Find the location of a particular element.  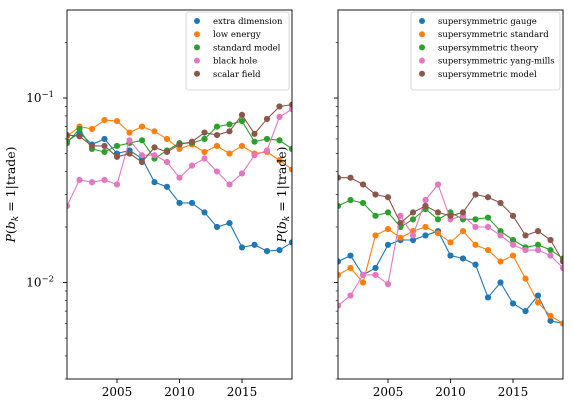

legend-item: supersymmetric standard is located at coordinates (484, 35).